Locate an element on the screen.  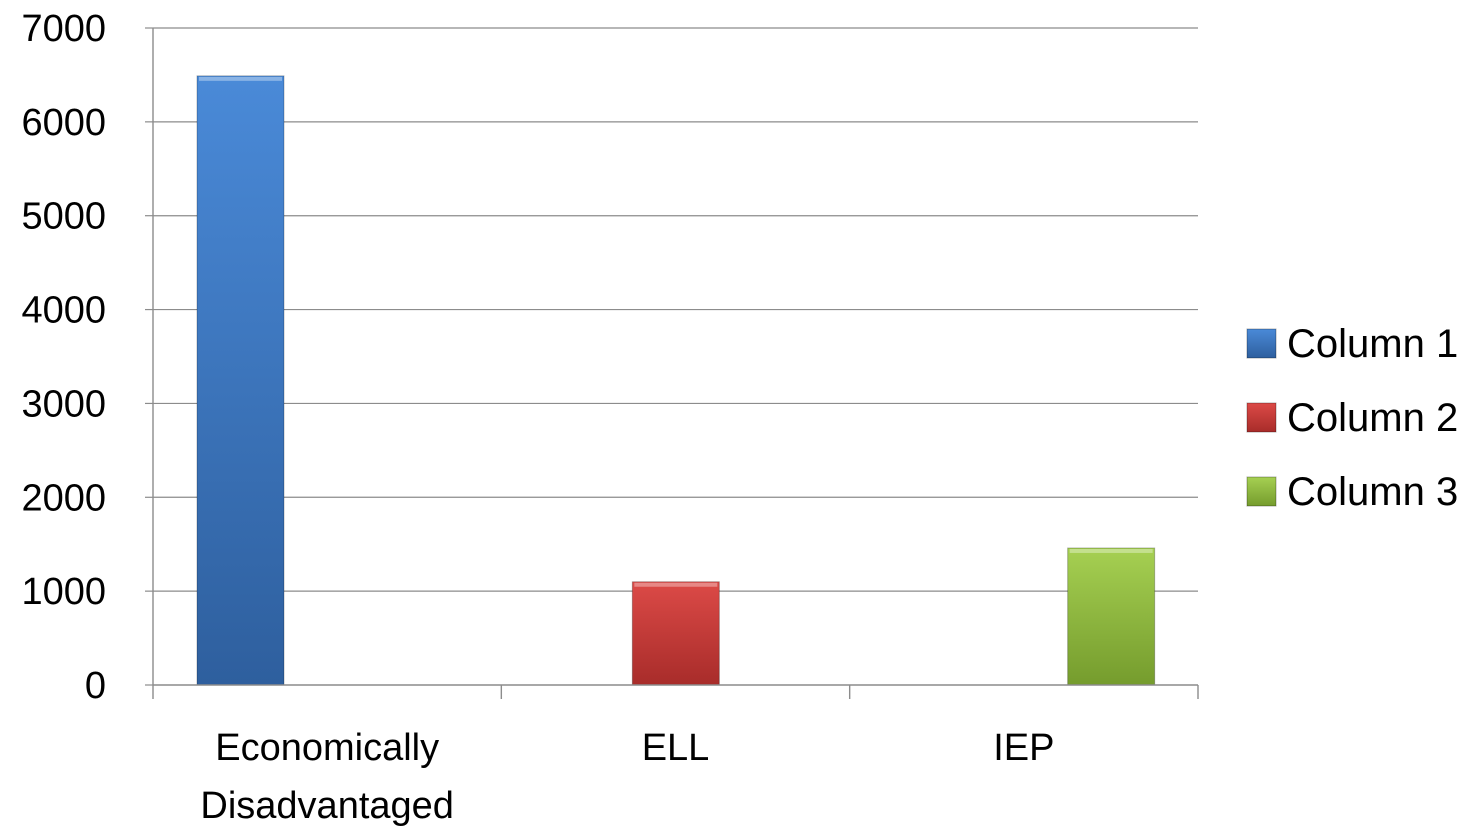
x-category-label: IEP is located at coordinates (1023, 748).